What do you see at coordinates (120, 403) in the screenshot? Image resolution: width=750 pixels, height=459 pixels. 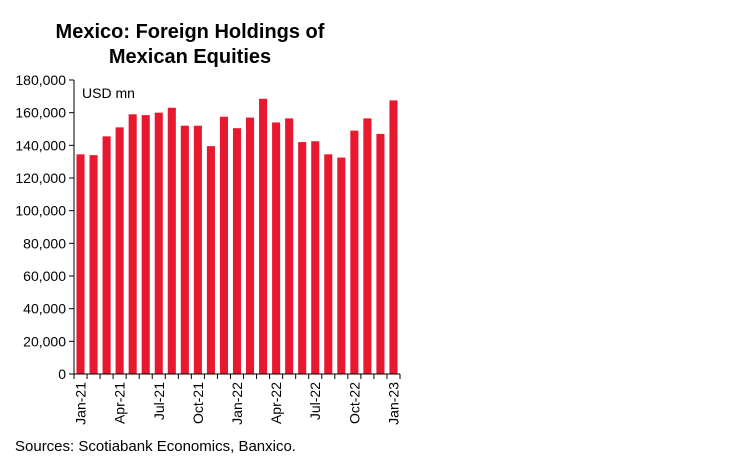 I see `x-tick-label: Apr-21` at bounding box center [120, 403].